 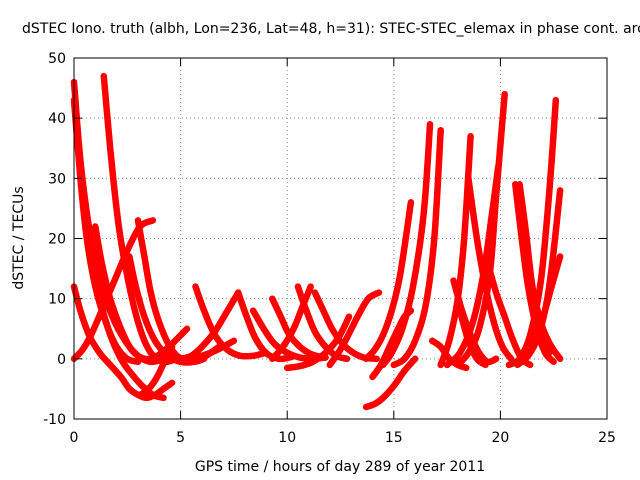 I want to click on y-tick-label: -10, so click(x=54, y=420).